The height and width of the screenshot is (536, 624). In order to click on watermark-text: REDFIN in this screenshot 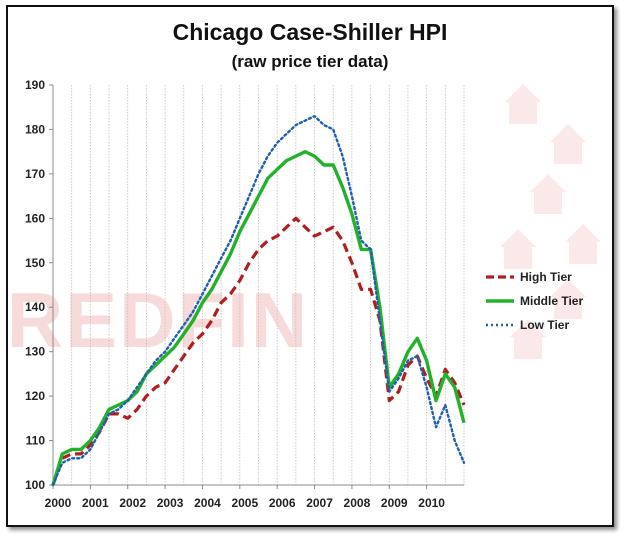, I will do `click(158, 320)`.